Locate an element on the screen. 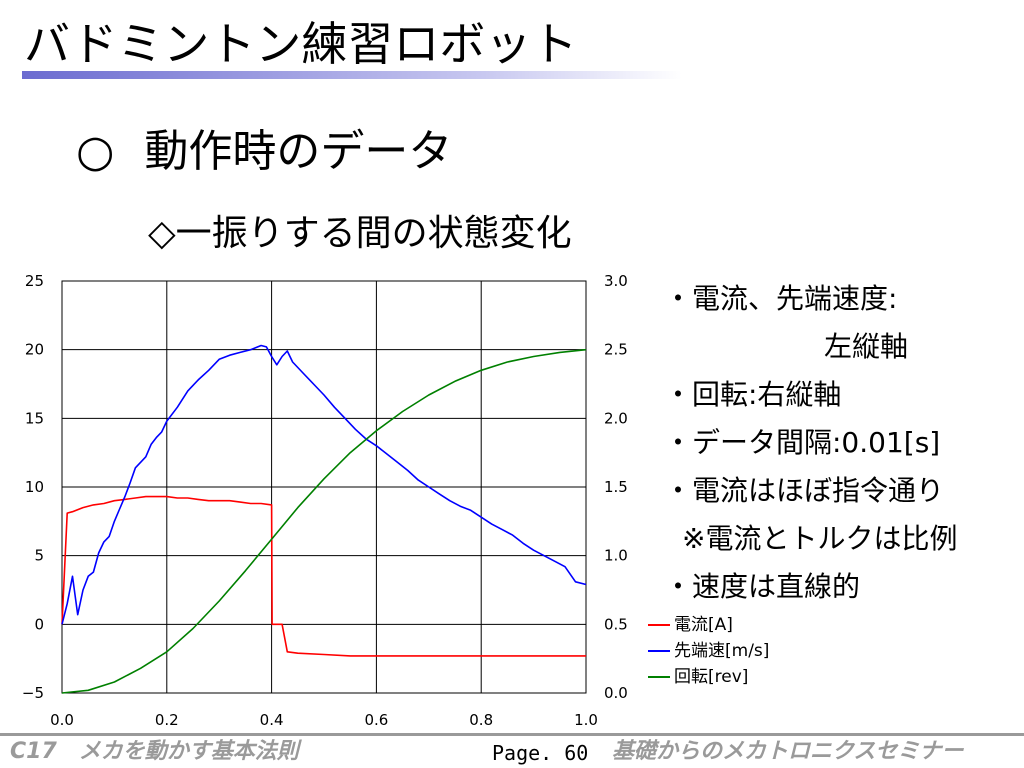  note-interval: ・データ間隔:0.01[s] is located at coordinates (802, 442).